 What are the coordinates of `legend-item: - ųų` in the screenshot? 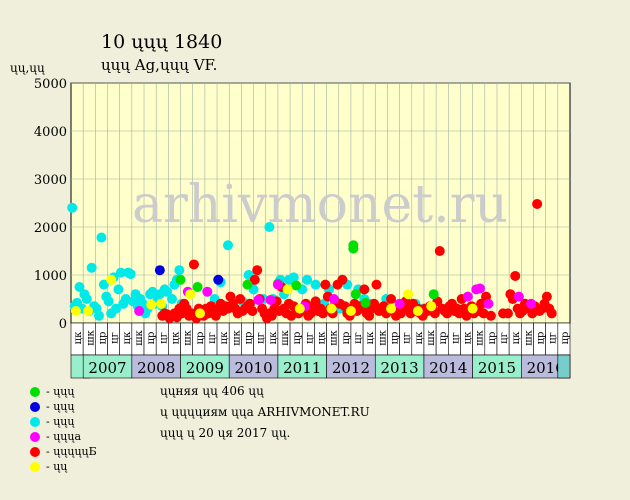 It's located at (63, 466).